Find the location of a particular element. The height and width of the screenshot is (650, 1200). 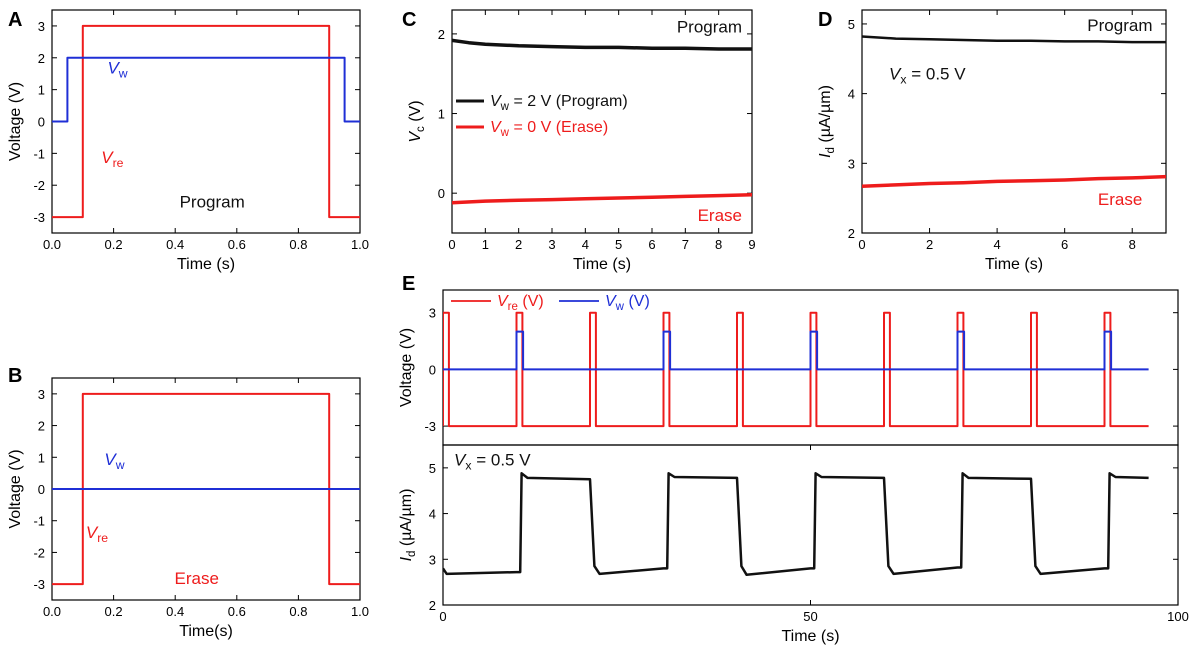

legend-entry: Vre (V) is located at coordinates (520, 303).